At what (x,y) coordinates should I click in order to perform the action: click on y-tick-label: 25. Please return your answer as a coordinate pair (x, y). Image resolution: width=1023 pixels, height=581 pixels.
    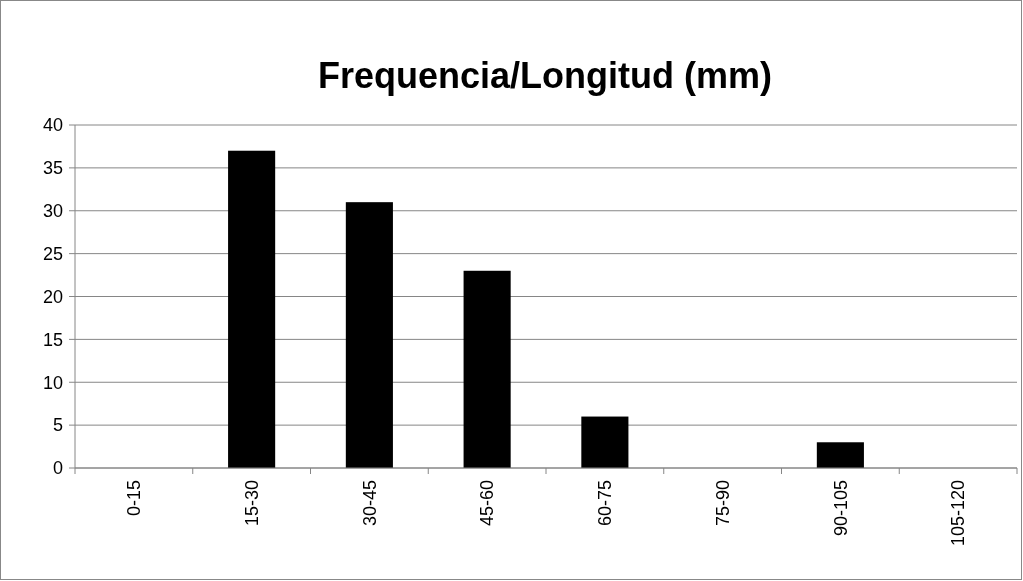
    Looking at the image, I should click on (52, 253).